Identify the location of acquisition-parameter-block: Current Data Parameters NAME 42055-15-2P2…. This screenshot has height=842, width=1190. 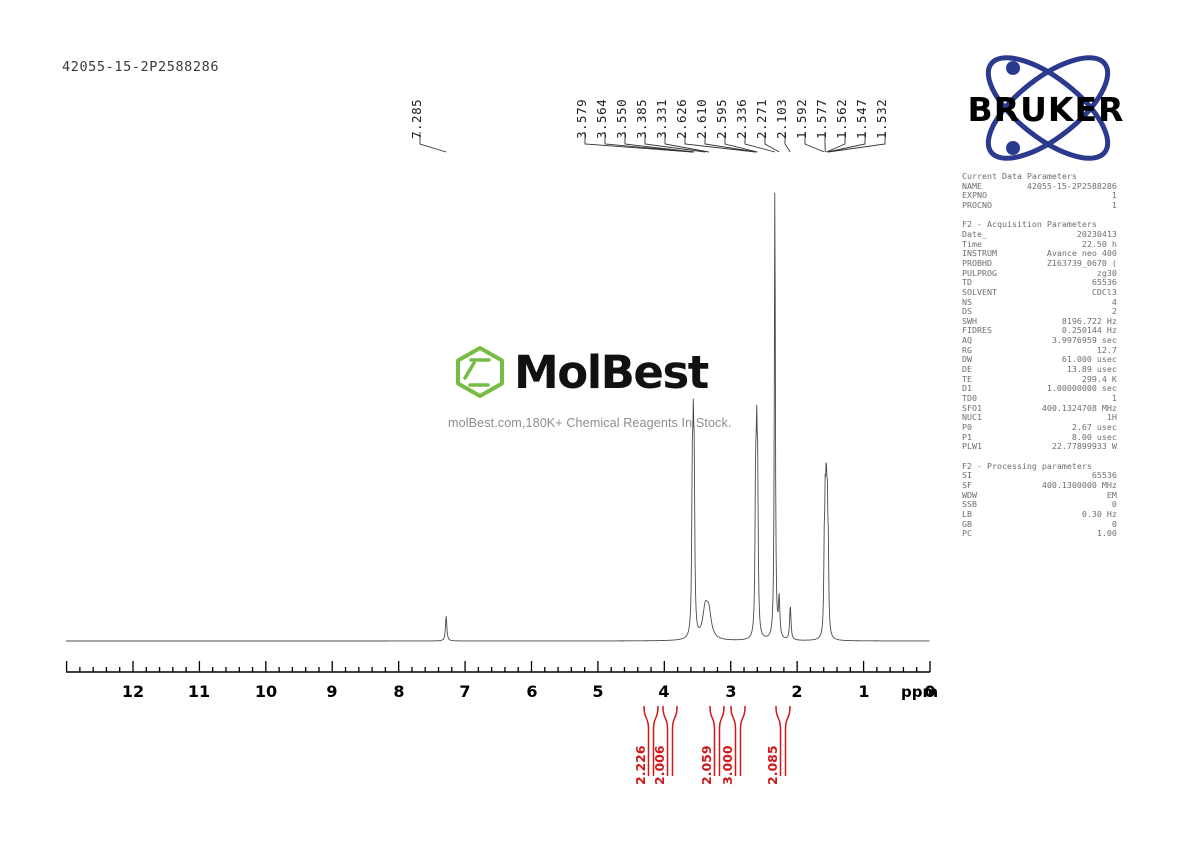
(1049, 355).